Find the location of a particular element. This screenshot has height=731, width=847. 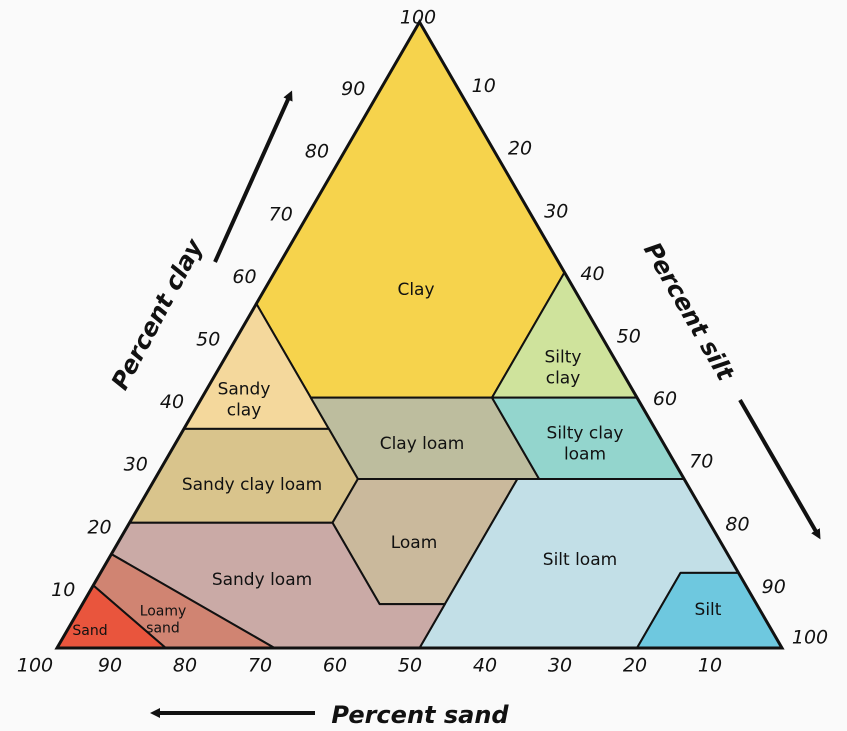

region-label: Loamy is located at coordinates (163, 612).